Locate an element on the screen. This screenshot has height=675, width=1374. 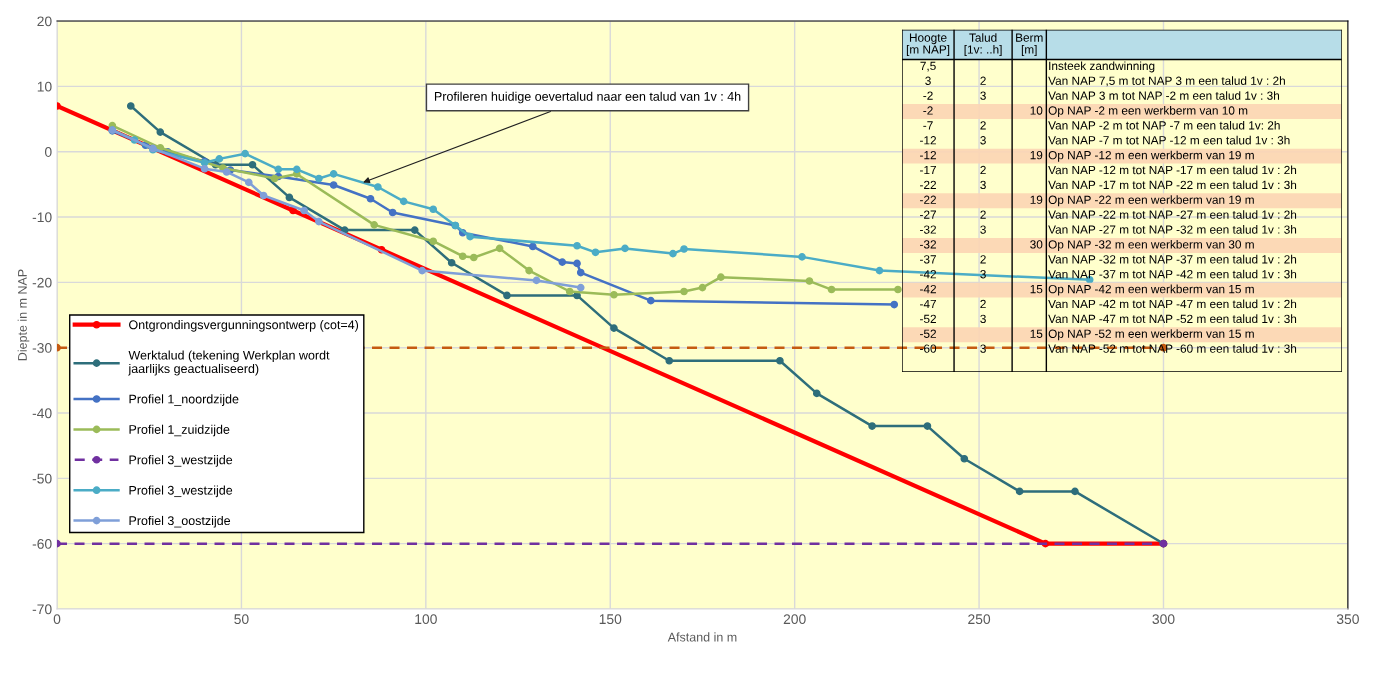
y-tick-label: -30 is located at coordinates (42, 348).